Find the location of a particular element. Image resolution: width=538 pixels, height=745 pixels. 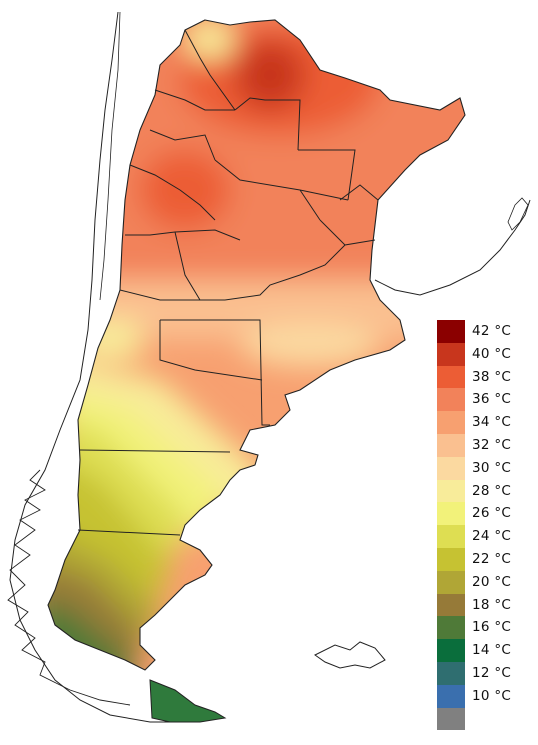

chile-border-line is located at coordinates (110, 156).